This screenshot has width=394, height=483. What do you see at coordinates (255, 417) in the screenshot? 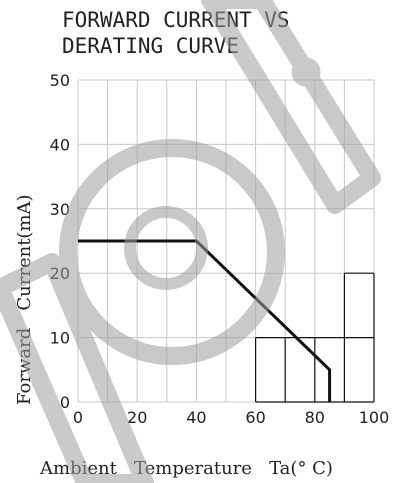
I see `x-tick-label: 60` at bounding box center [255, 417].